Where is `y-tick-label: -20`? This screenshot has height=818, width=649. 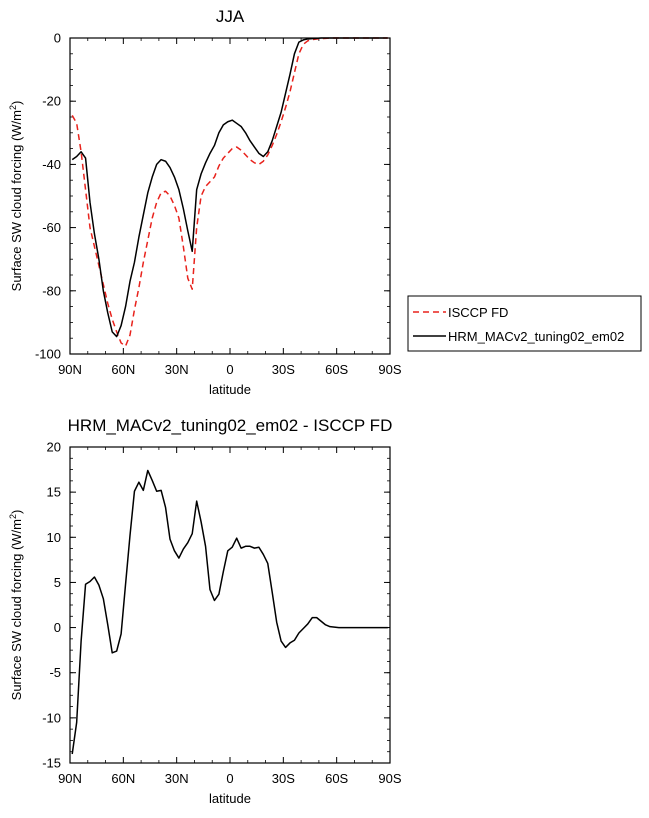
y-tick-label: -20 is located at coordinates (51, 101).